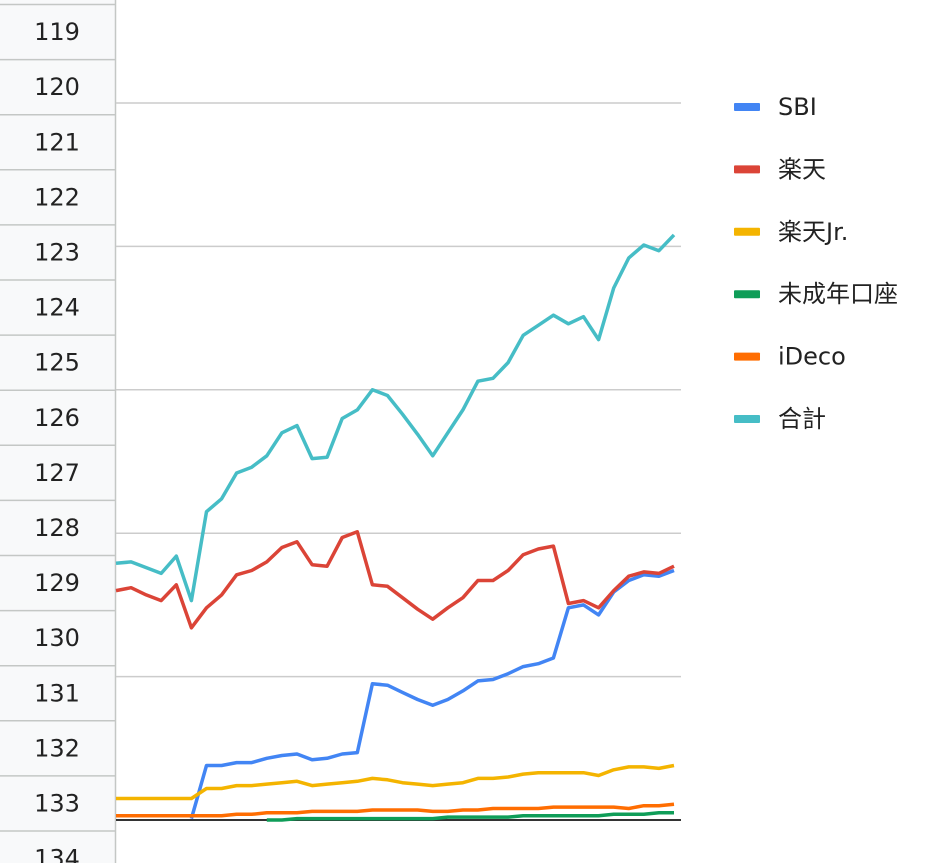 This screenshot has width=933, height=863. What do you see at coordinates (57, 583) in the screenshot?
I see `row-number: 129` at bounding box center [57, 583].